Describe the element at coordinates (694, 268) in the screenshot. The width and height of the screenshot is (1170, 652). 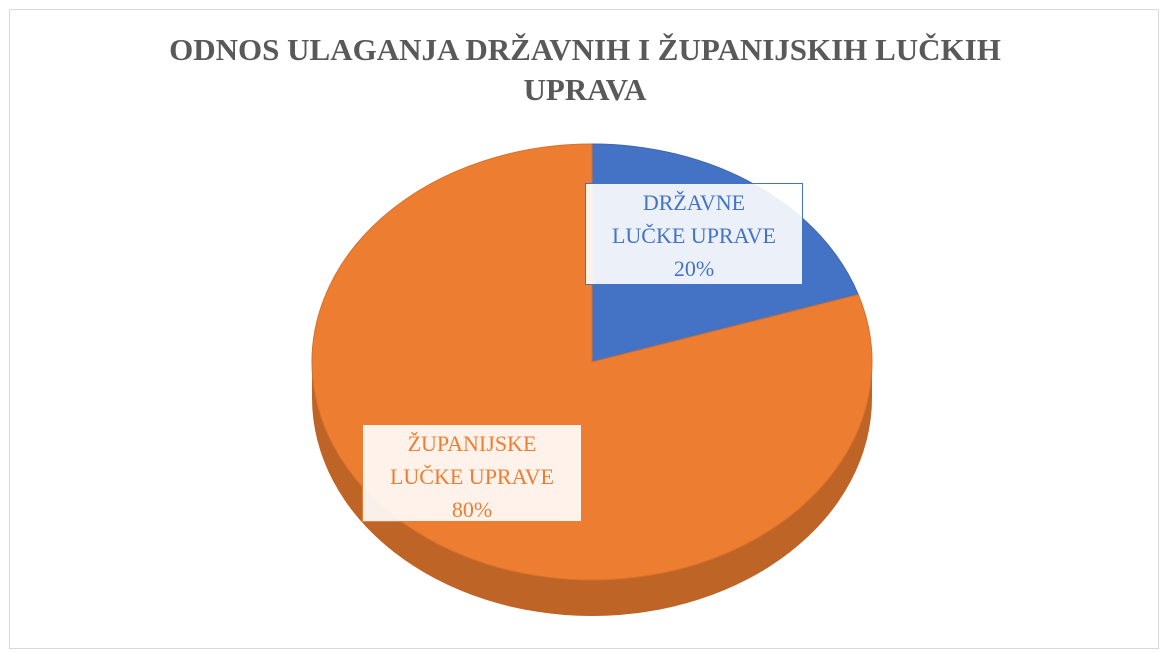
I see `label-value: 20%` at that location.